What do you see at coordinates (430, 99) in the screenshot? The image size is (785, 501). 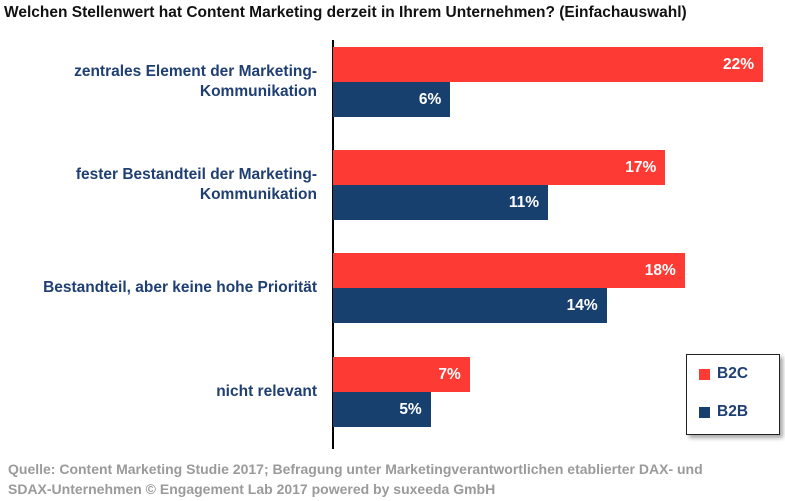 I see `data-label-b2b: 6%` at bounding box center [430, 99].